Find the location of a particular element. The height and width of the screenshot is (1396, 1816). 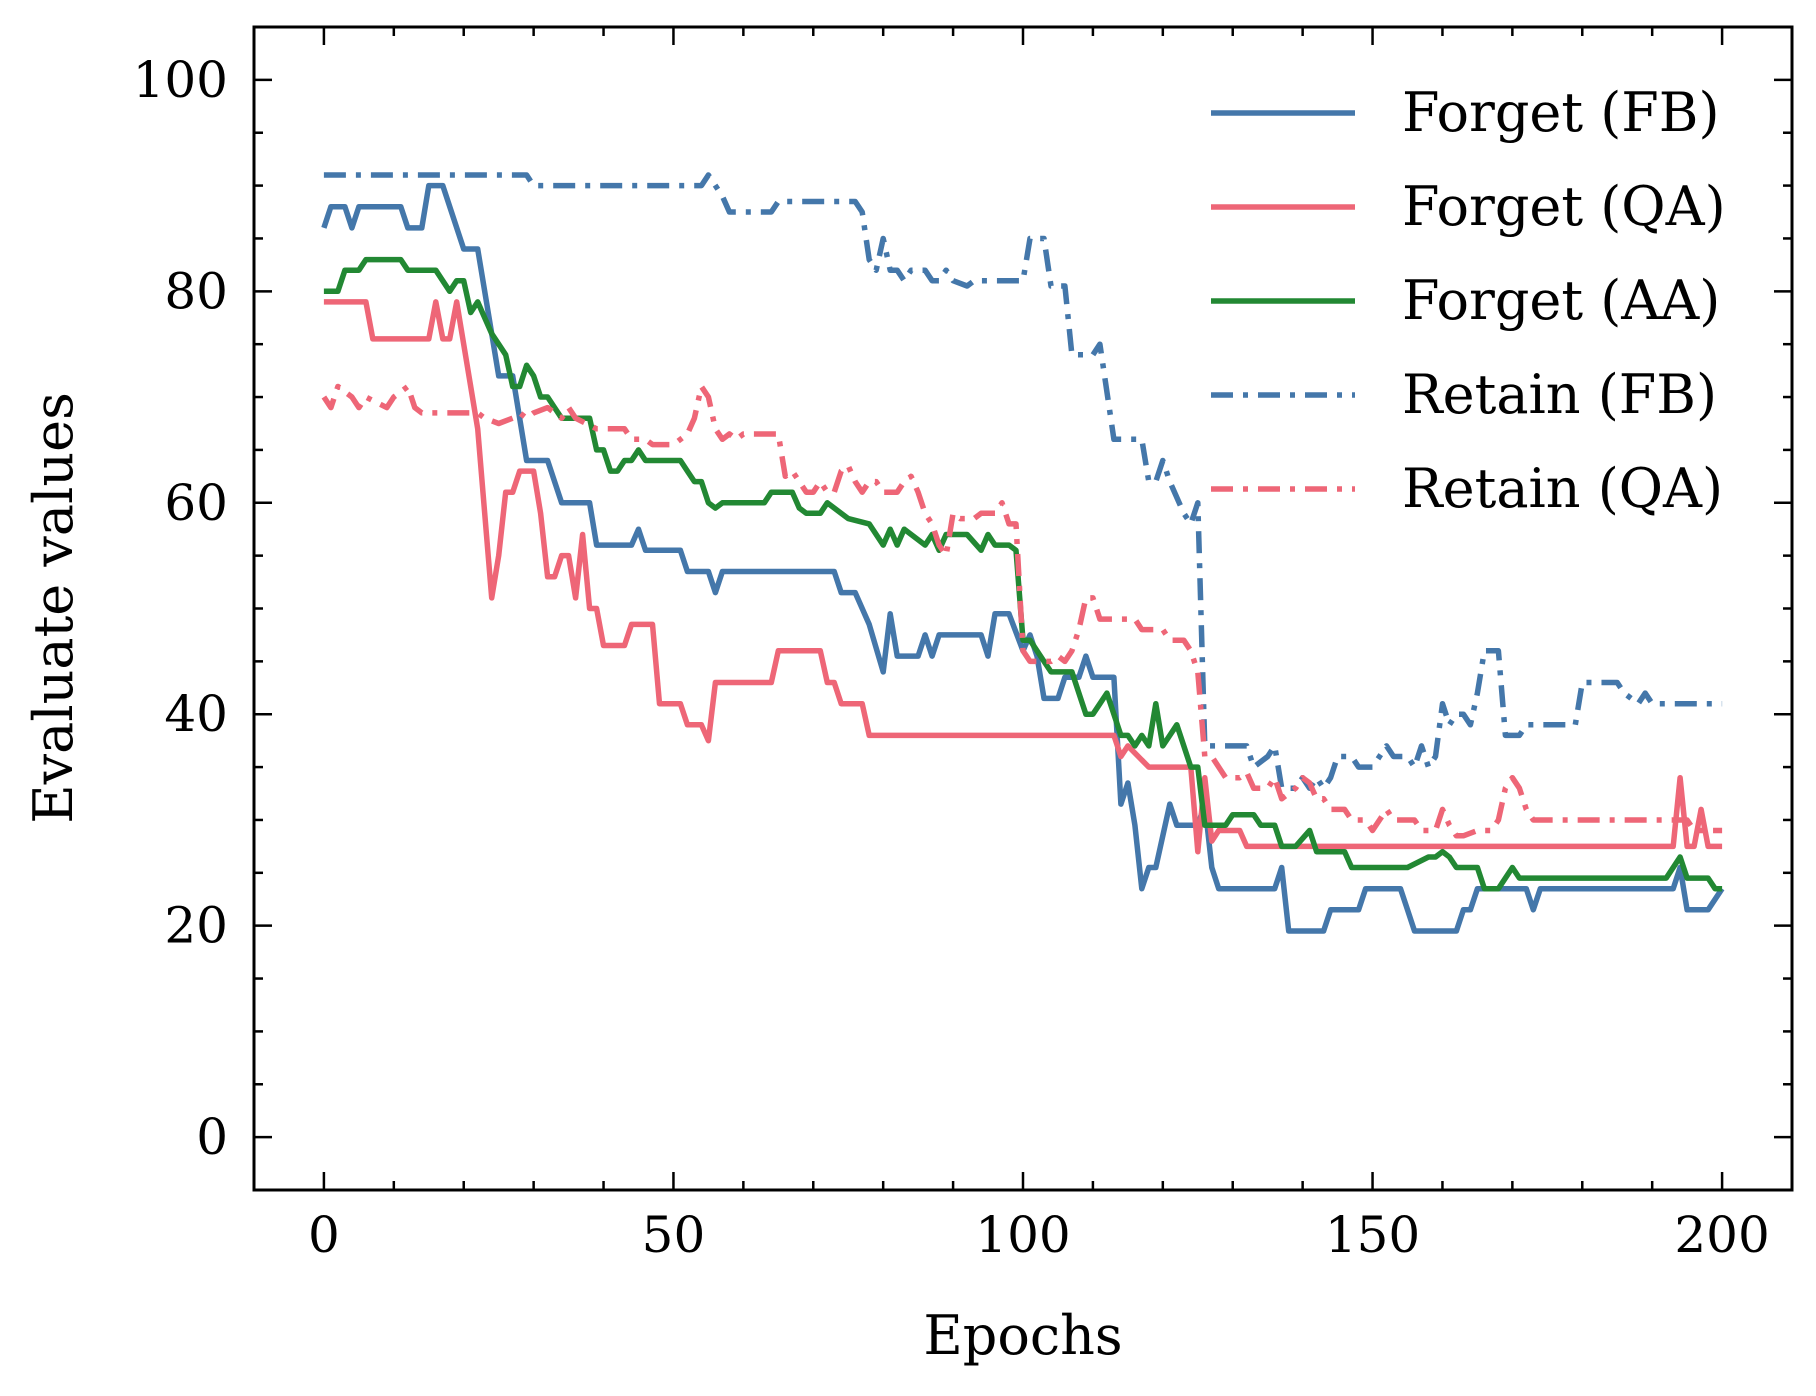

y-tick-label: 60 is located at coordinates (196, 503).